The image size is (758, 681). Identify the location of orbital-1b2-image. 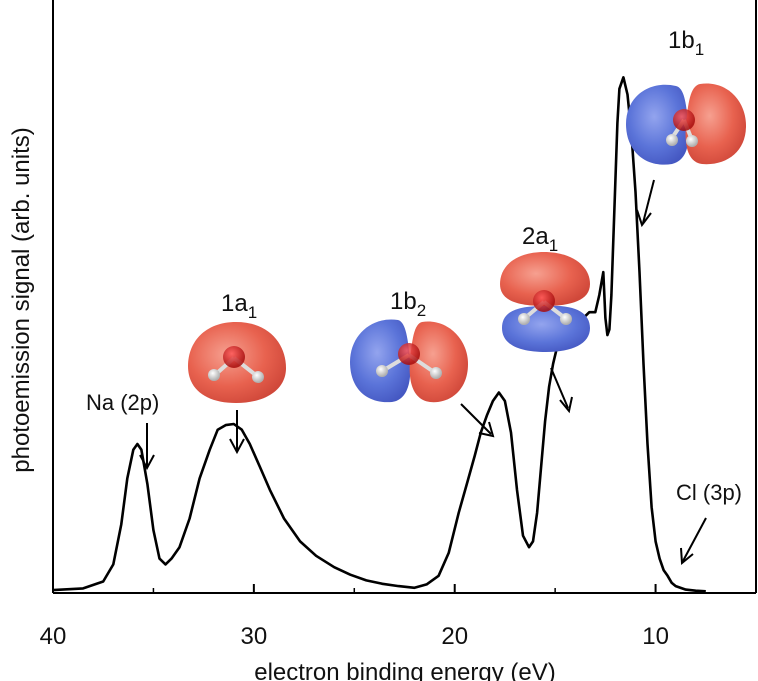
(409, 361).